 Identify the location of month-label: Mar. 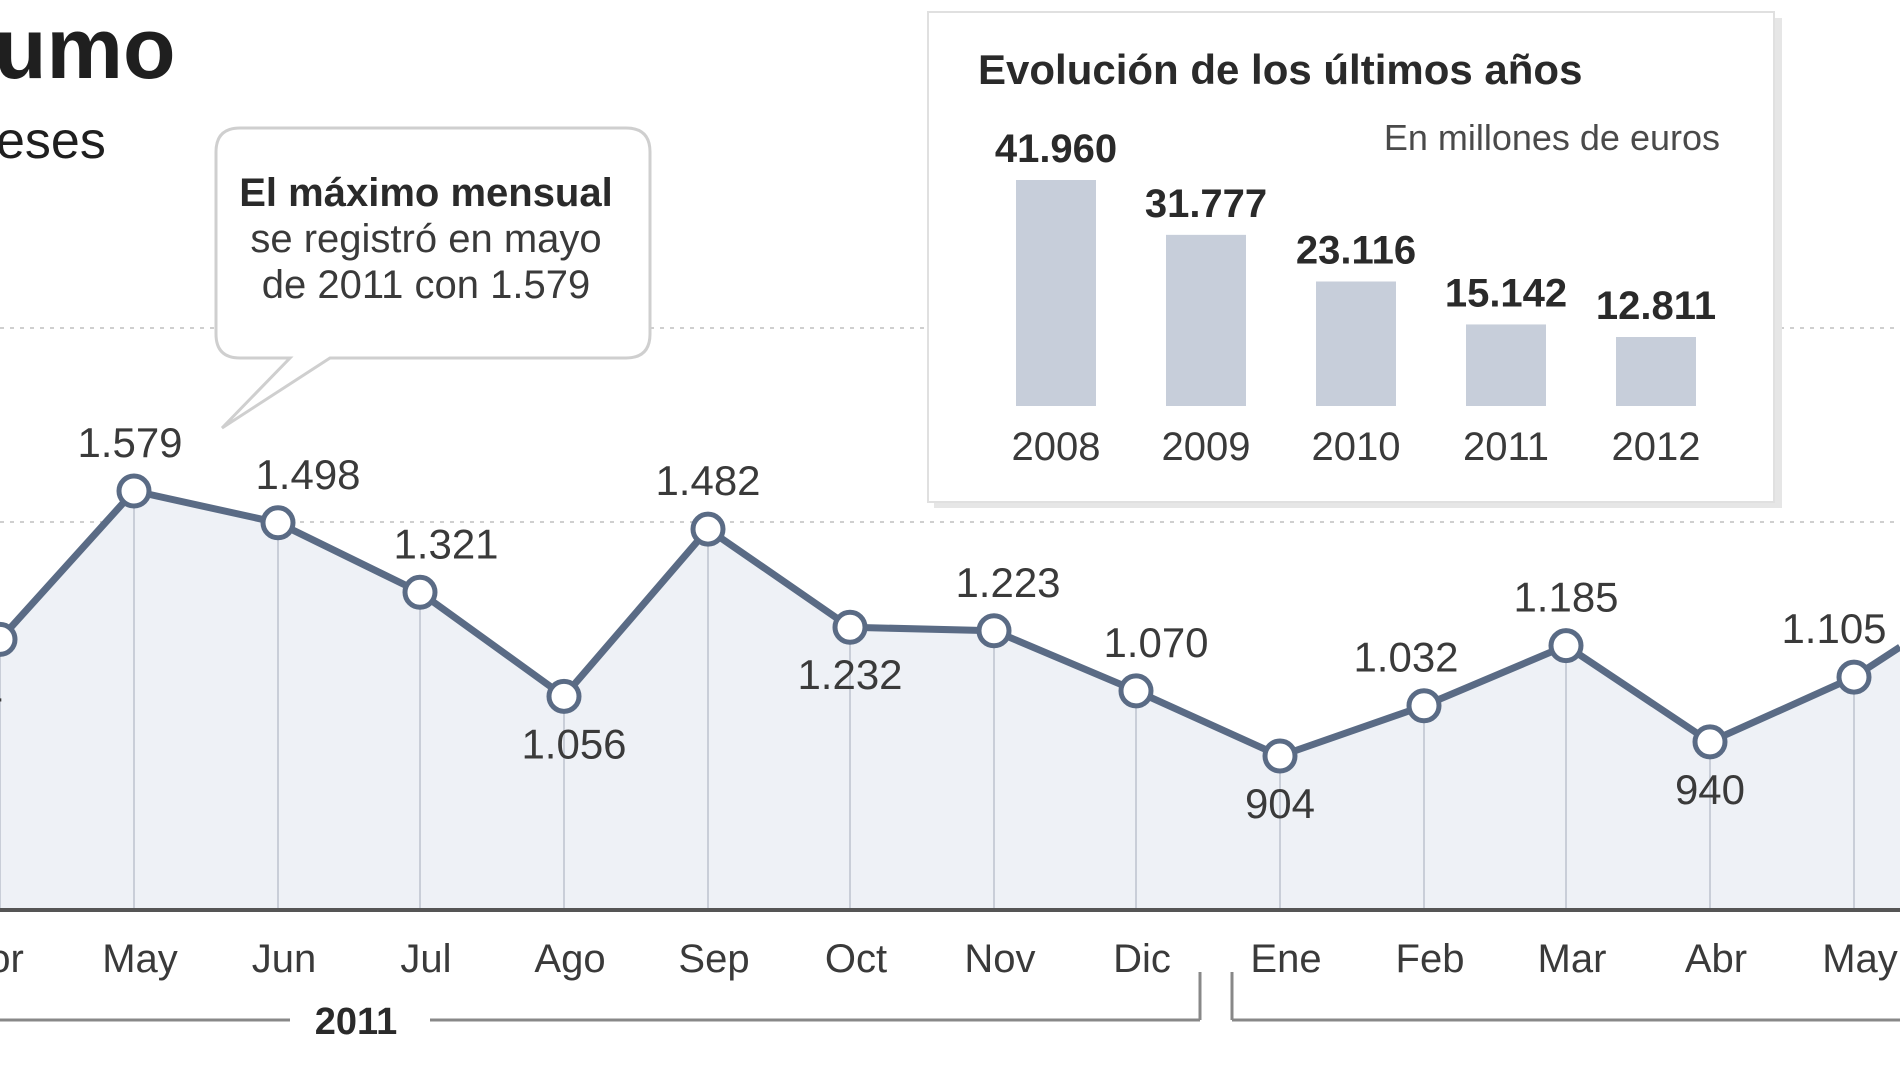
(1572, 959).